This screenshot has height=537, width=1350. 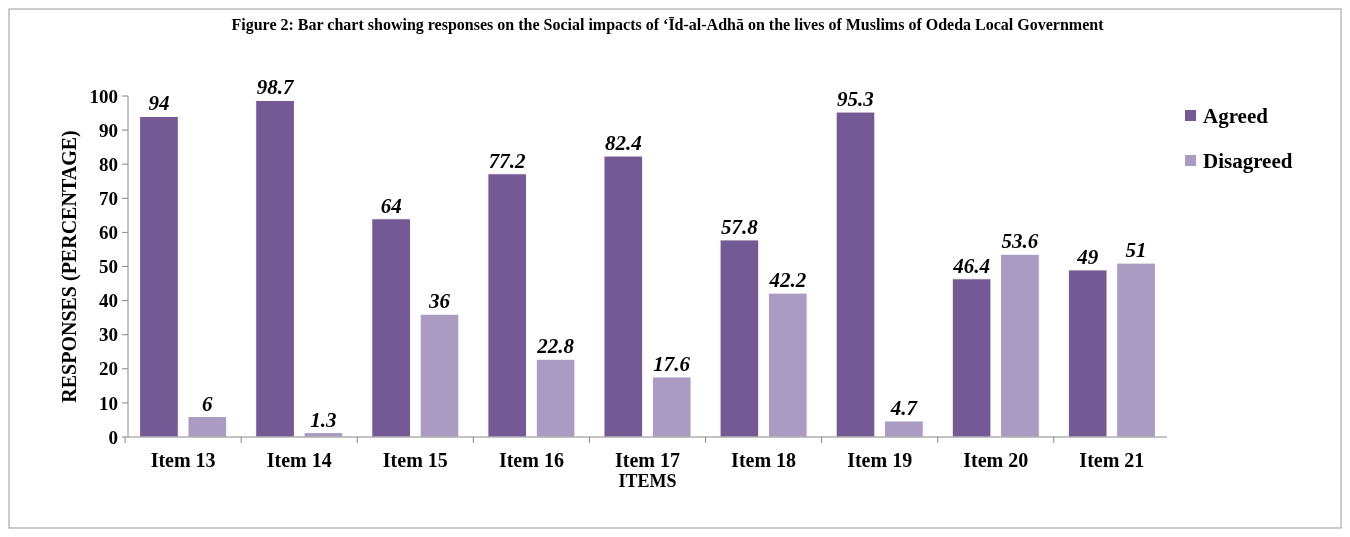 What do you see at coordinates (103, 96) in the screenshot?
I see `y-tick-label: 100` at bounding box center [103, 96].